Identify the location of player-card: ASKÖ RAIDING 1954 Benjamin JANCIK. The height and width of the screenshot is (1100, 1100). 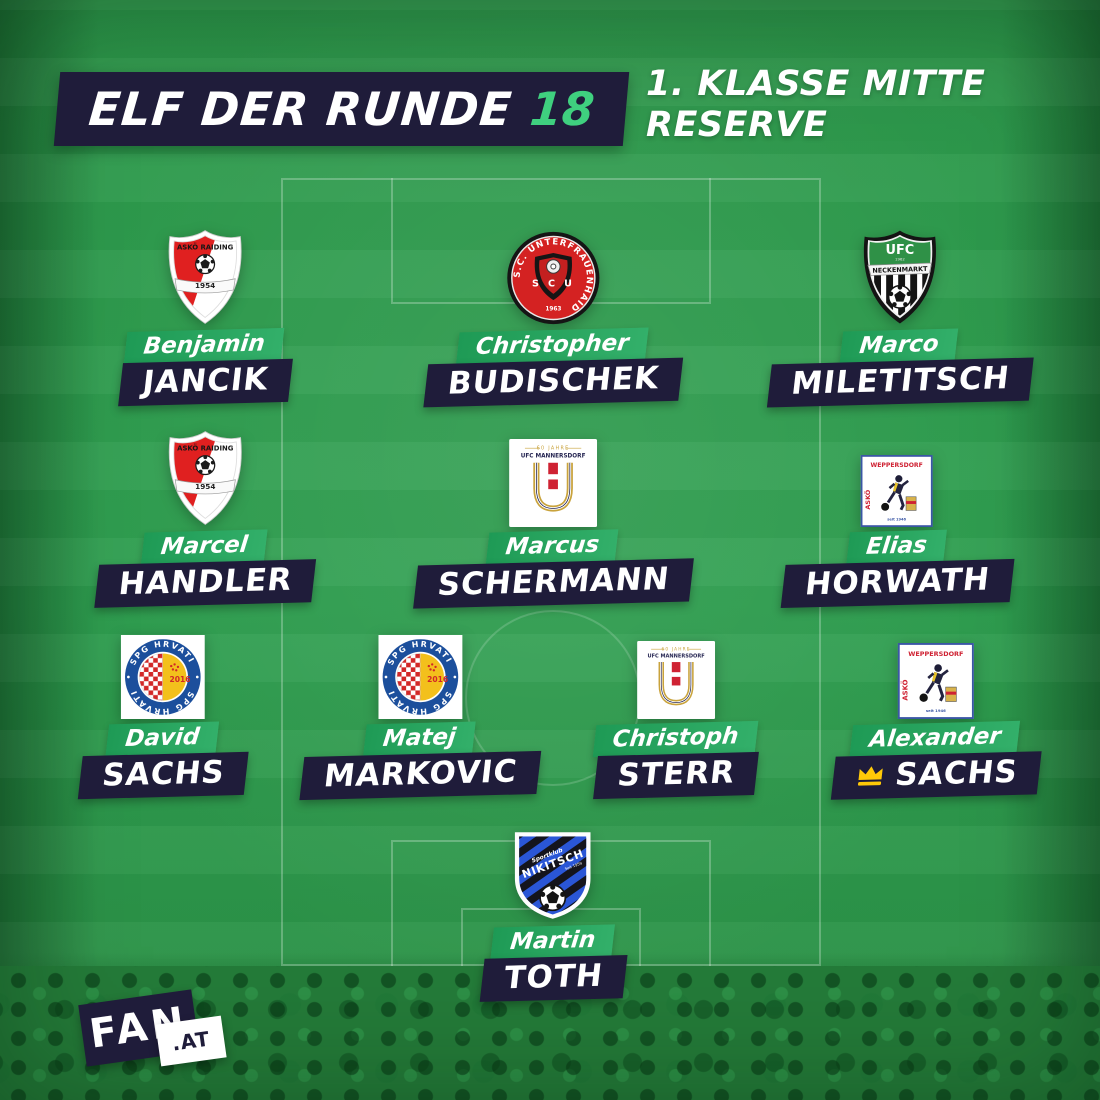
(205, 317).